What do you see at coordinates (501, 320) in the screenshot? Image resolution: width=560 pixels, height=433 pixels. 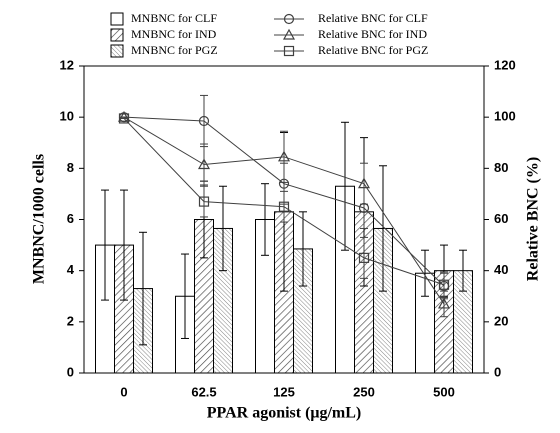 I see `y2-tick-label: 20` at bounding box center [501, 320].